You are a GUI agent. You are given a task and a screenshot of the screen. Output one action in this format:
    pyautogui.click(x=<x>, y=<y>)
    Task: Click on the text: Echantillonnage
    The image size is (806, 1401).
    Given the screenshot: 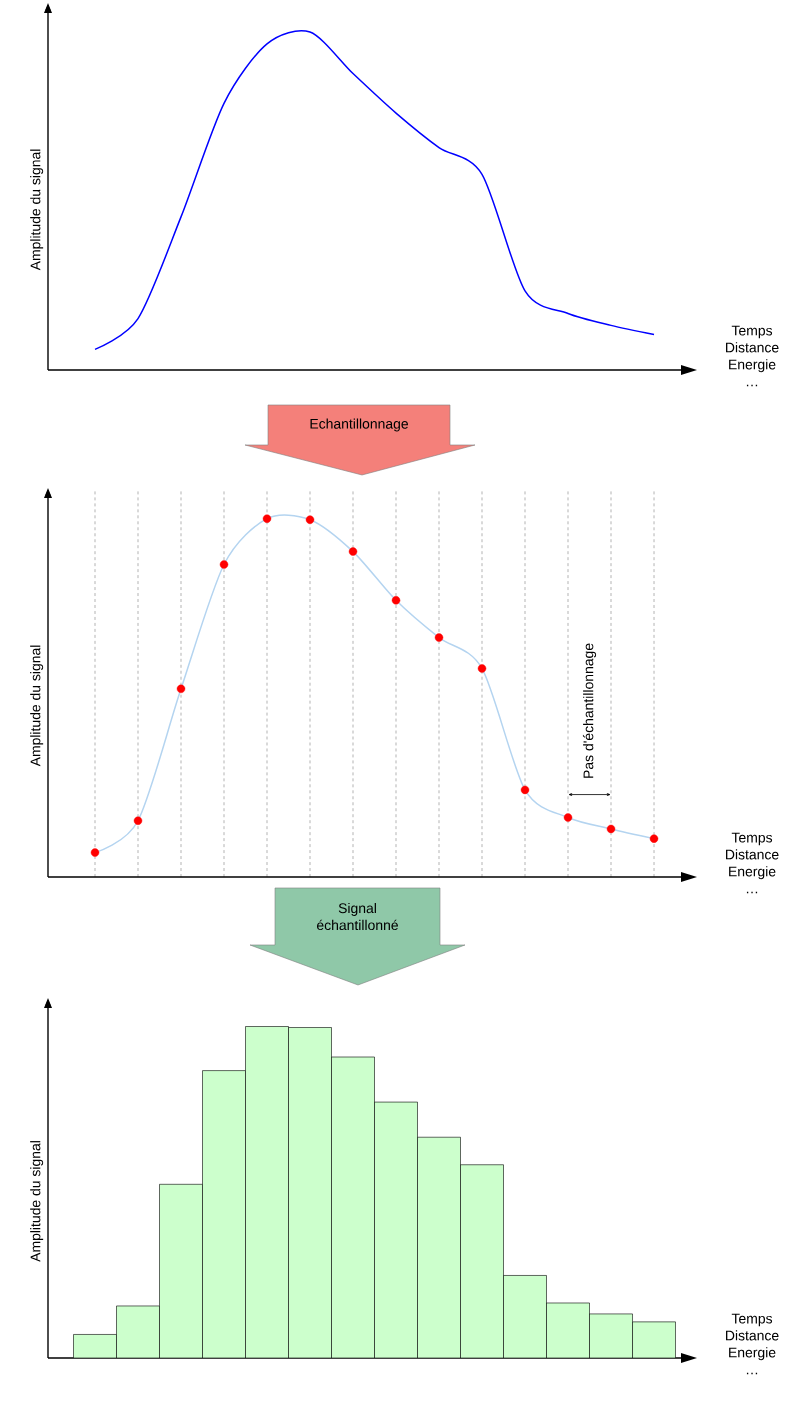 What is the action you would take?
    pyautogui.click(x=359, y=425)
    